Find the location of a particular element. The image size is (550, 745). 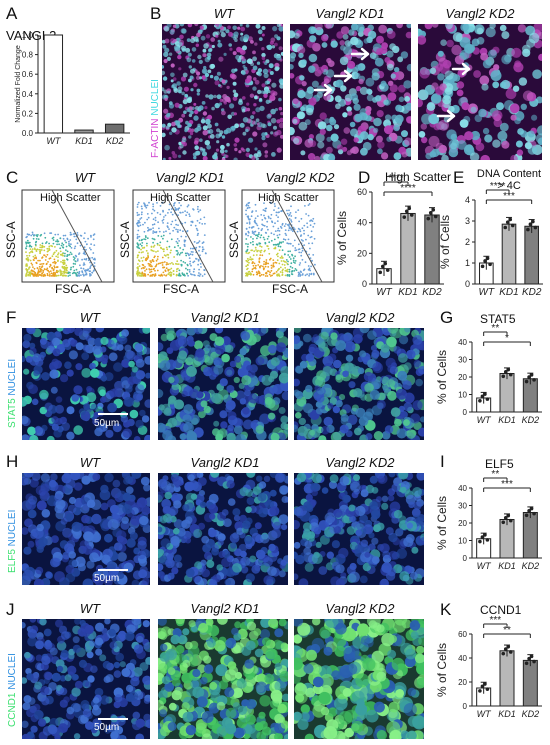

y-axis-label-d: % of Cells is located at coordinates (342, 238).